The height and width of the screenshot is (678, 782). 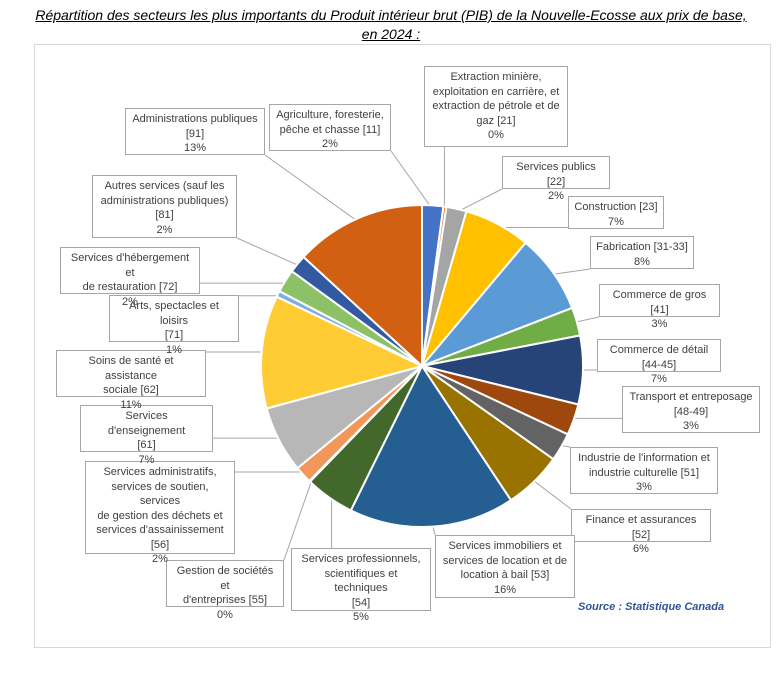 What do you see at coordinates (131, 390) in the screenshot?
I see `data-label-text: sociale [62]` at bounding box center [131, 390].